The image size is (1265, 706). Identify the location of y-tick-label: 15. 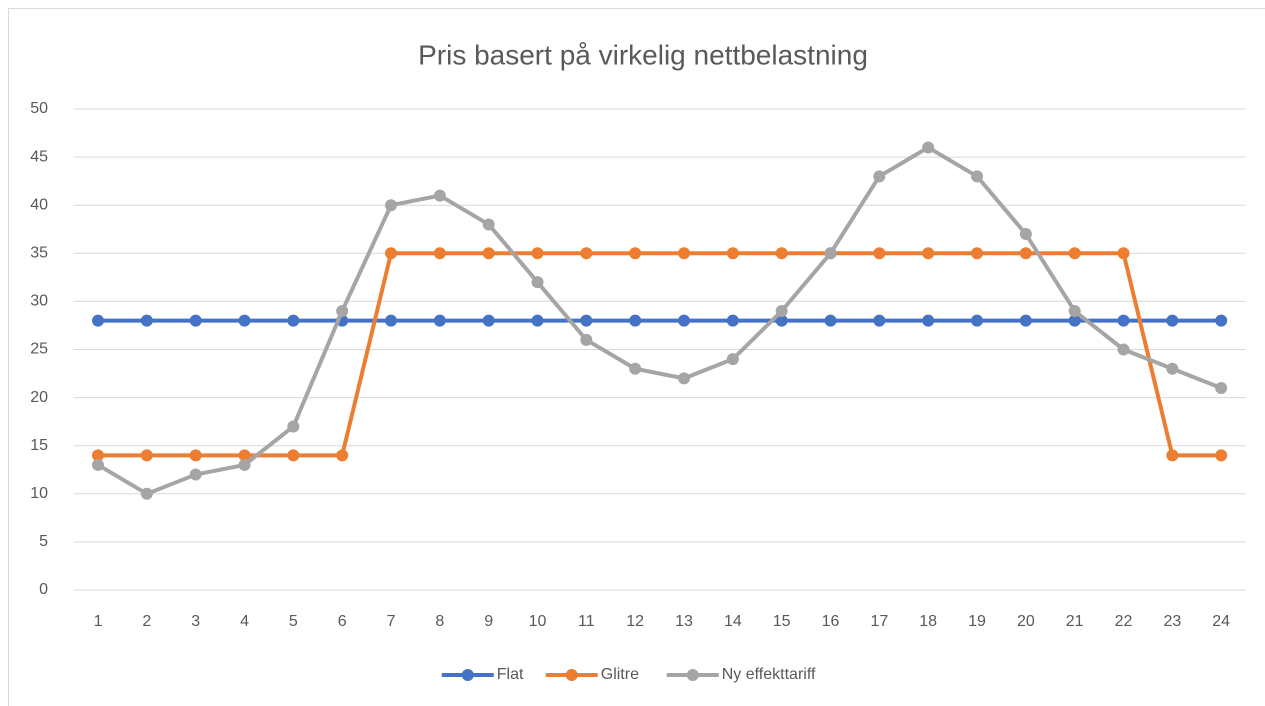
(39, 445).